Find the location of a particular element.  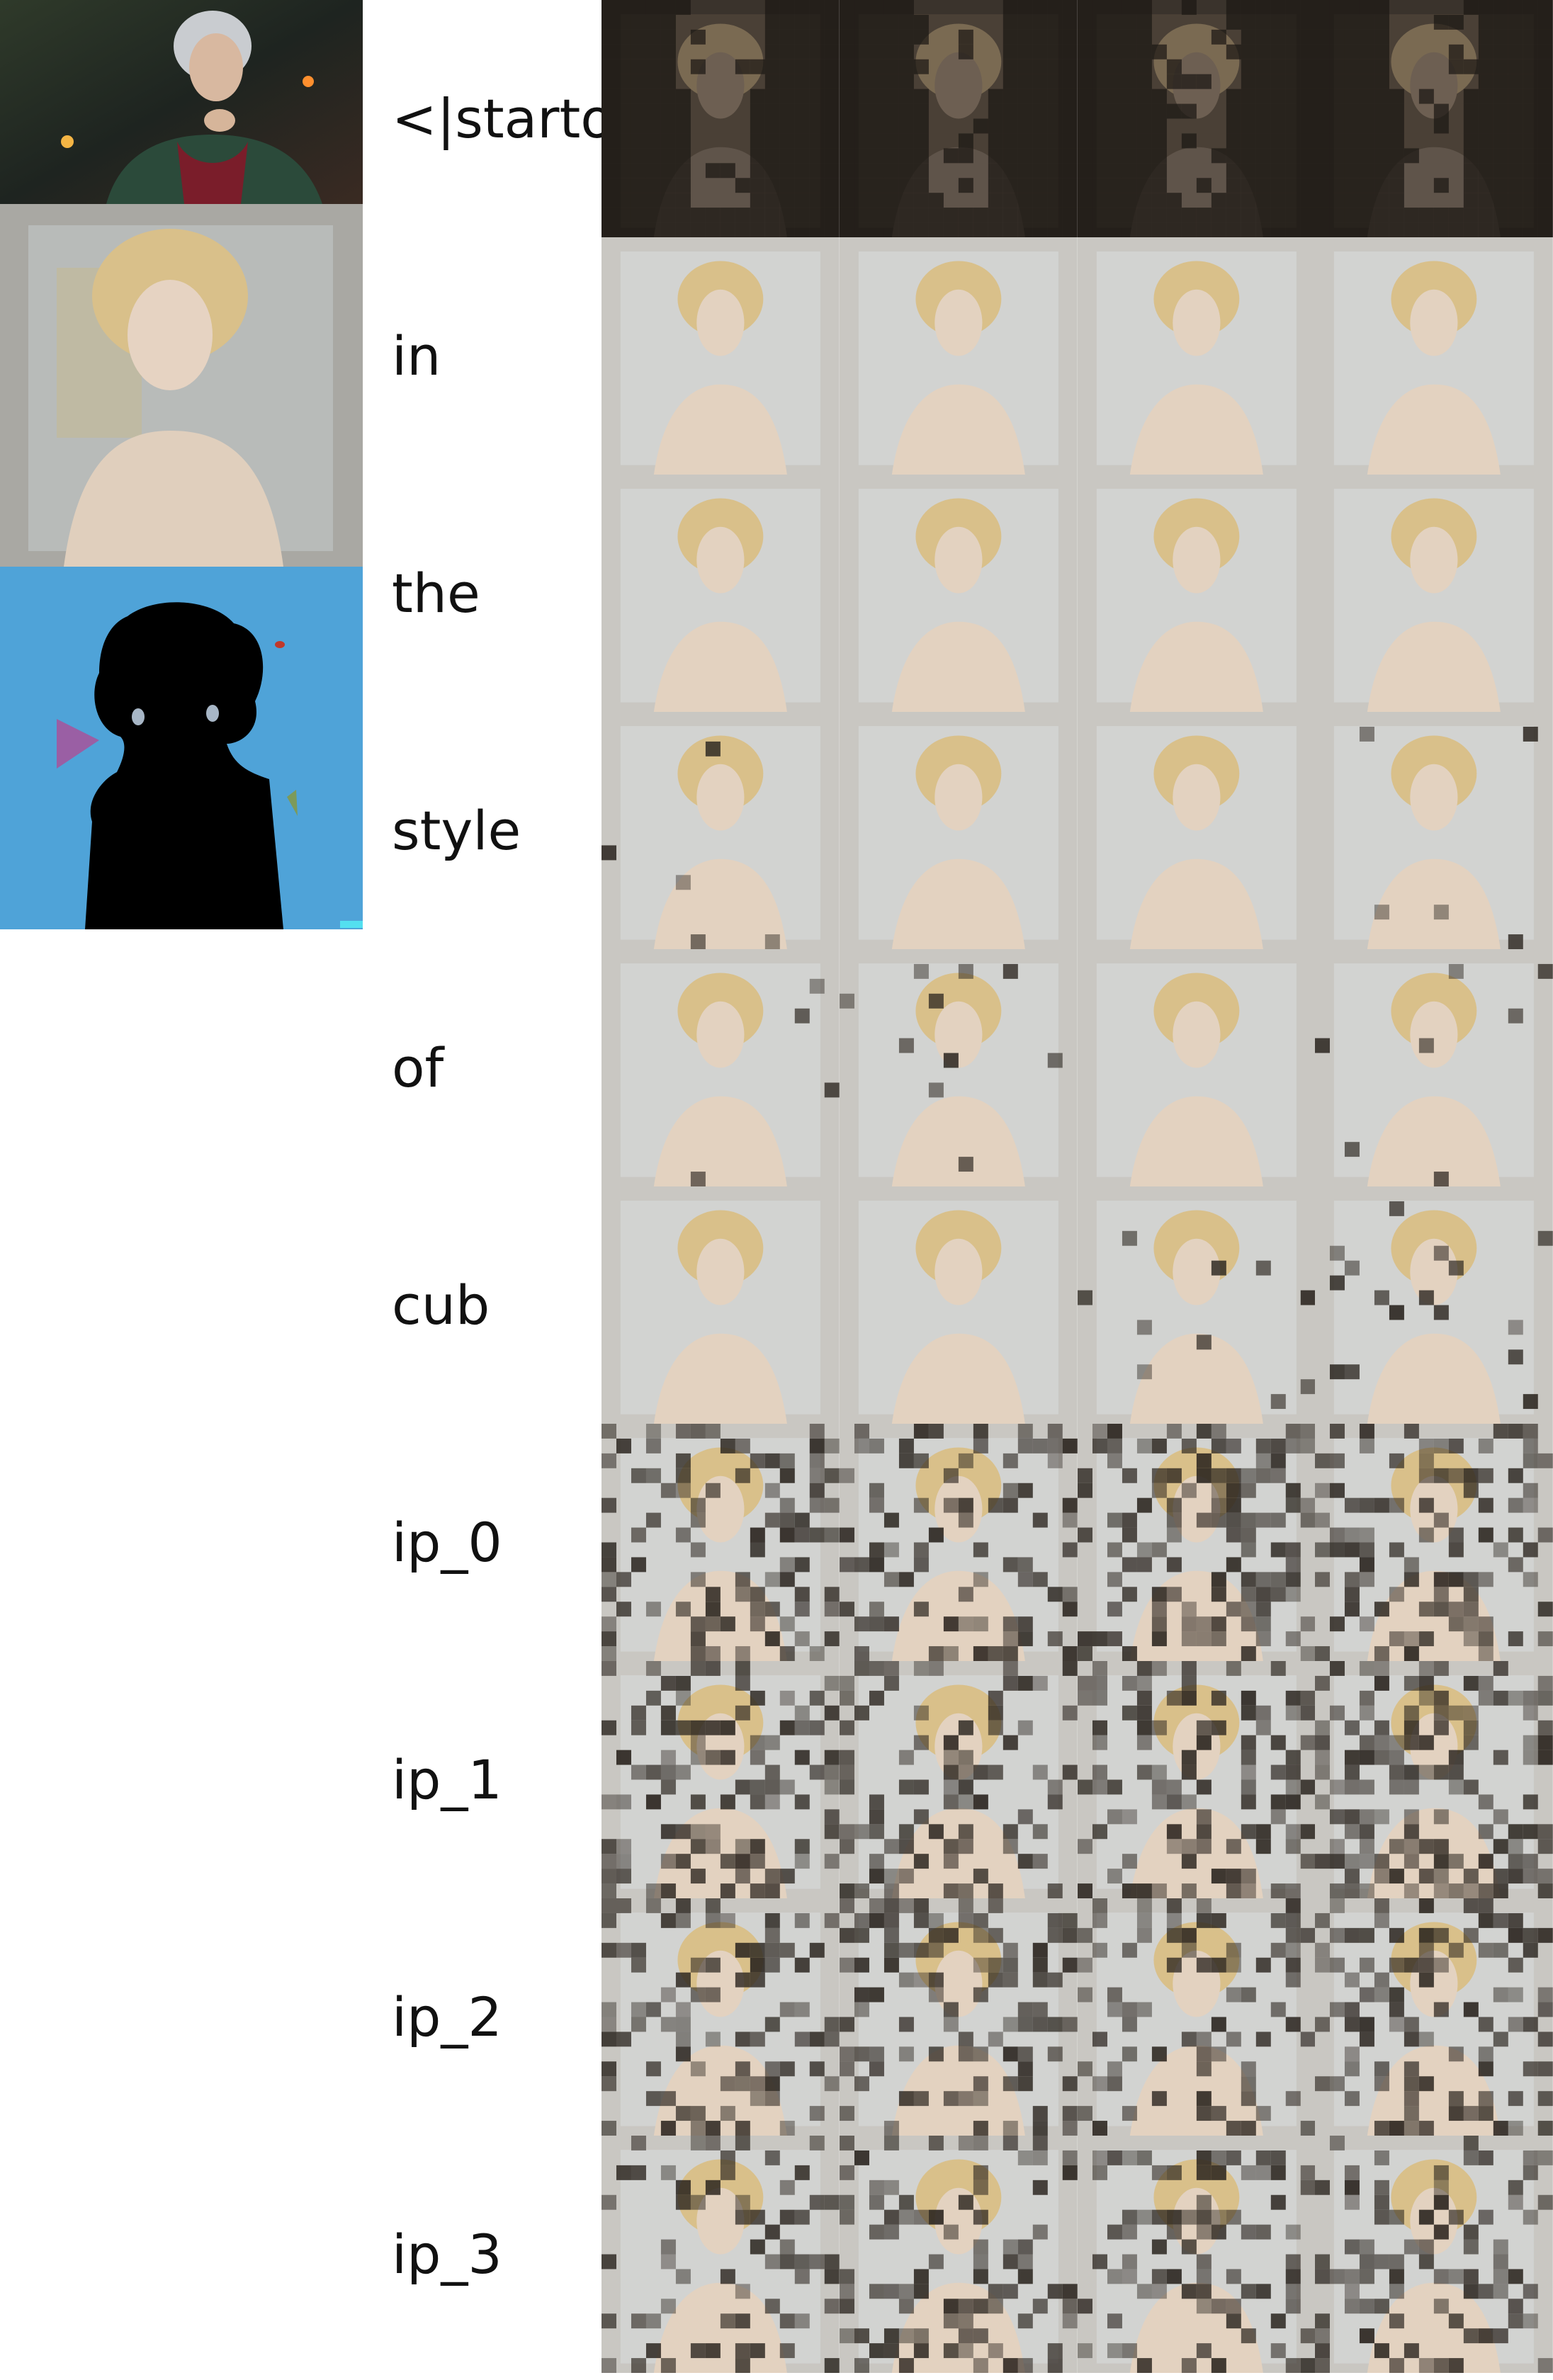

generated-portrait-thumbnail is located at coordinates (181, 386).